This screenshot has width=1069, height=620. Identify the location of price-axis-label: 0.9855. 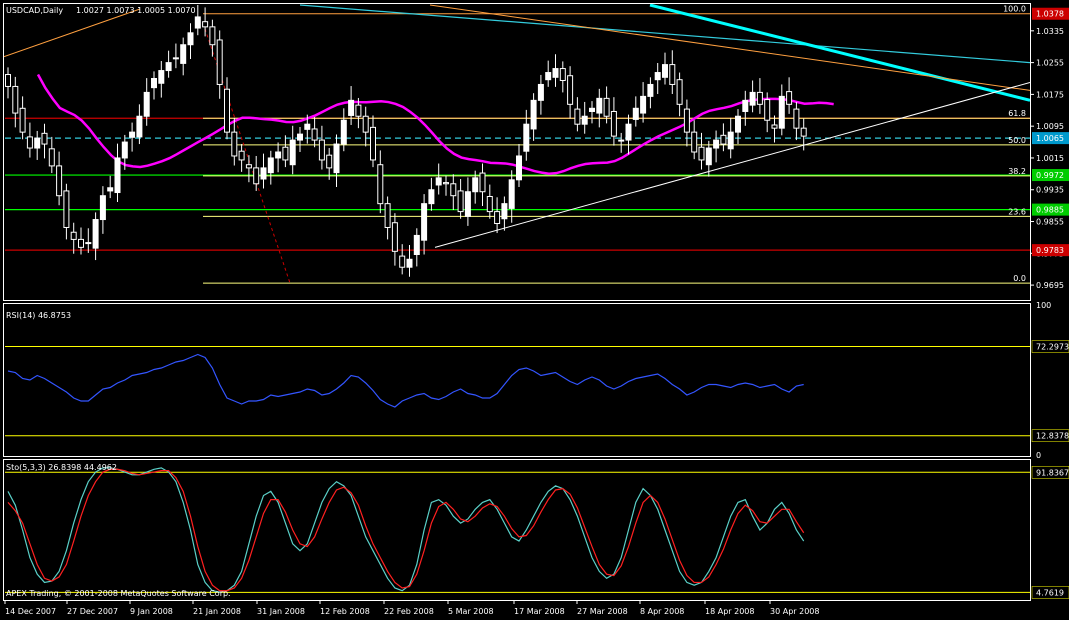
(1050, 222).